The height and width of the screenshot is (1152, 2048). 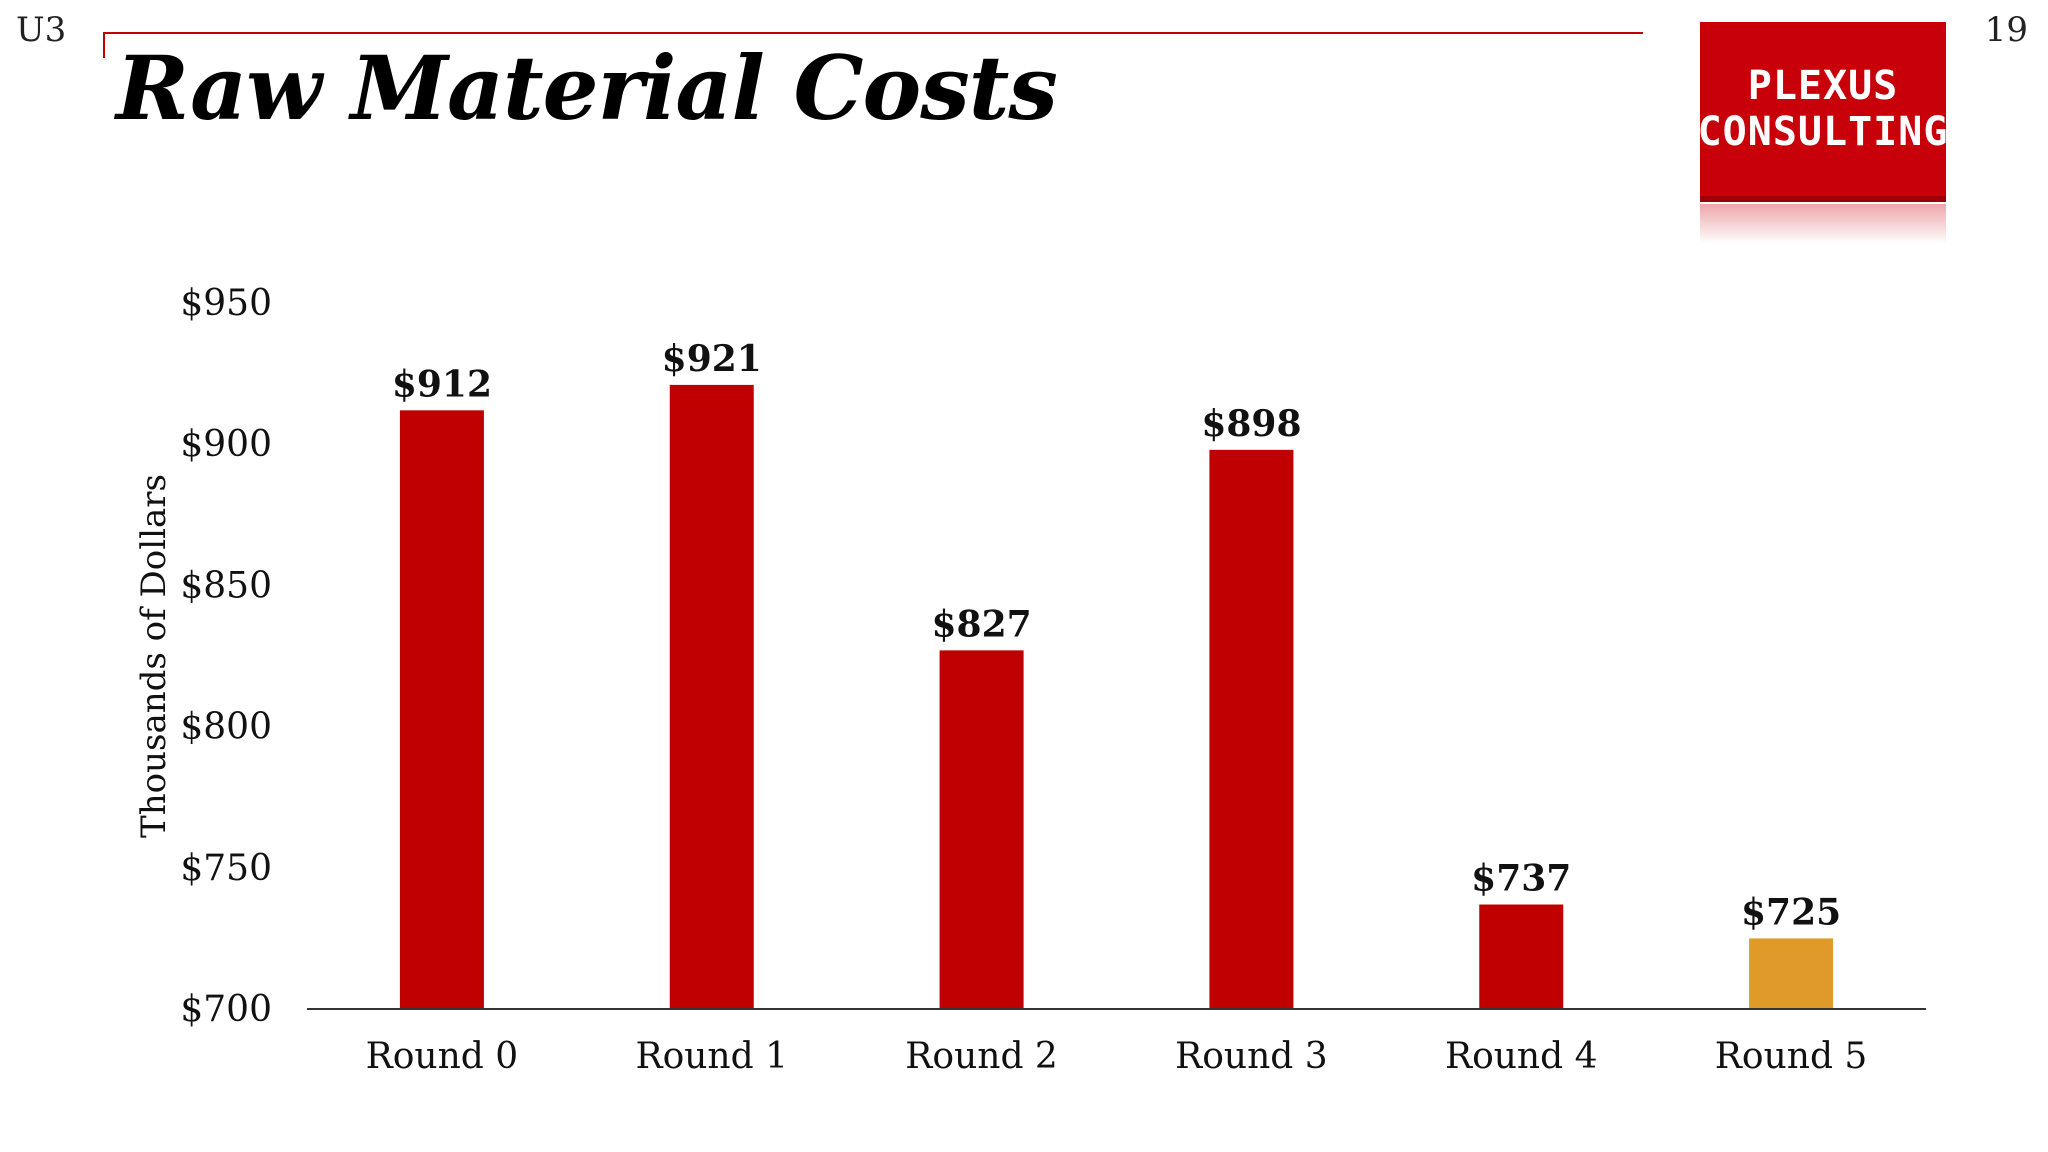 What do you see at coordinates (1823, 132) in the screenshot?
I see `logo-line-2: CONSULTING` at bounding box center [1823, 132].